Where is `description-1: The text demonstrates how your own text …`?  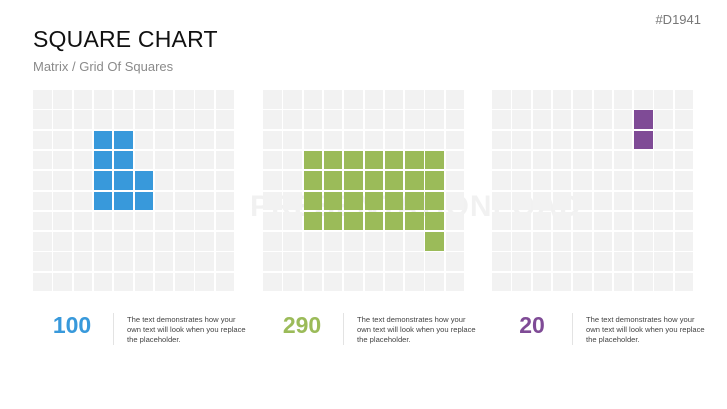 description-1: The text demonstrates how your own text … is located at coordinates (186, 329).